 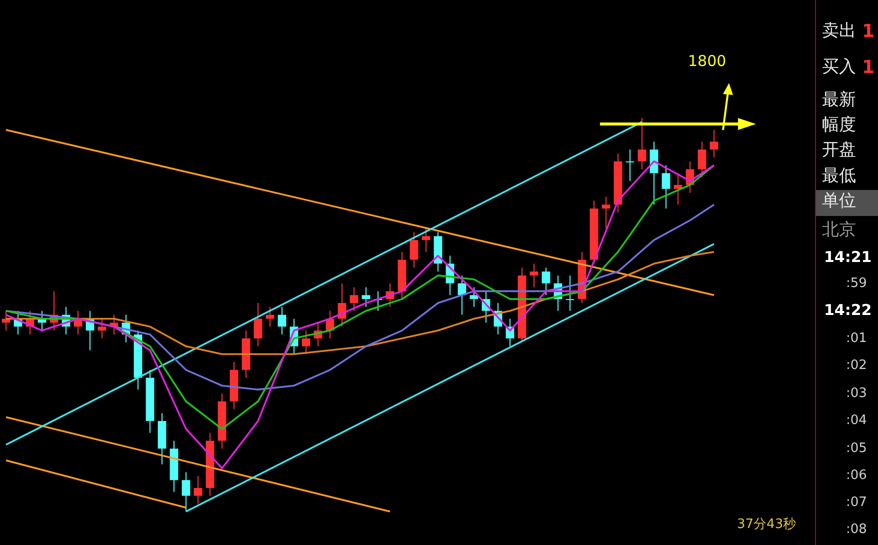 I want to click on text: 单位, so click(x=839, y=201).